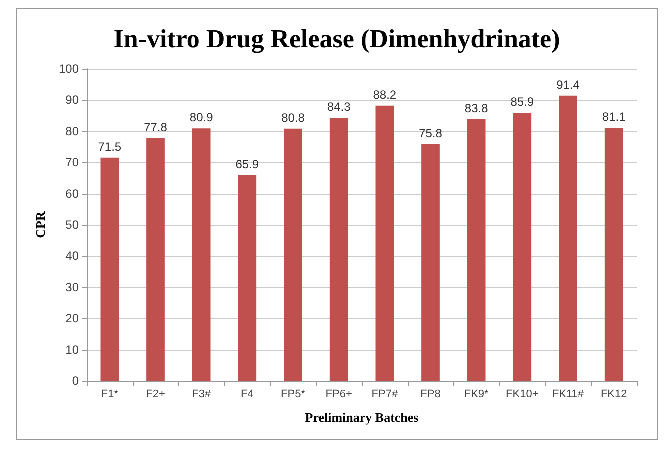  Describe the element at coordinates (156, 394) in the screenshot. I see `x-tick-label: F2+` at that location.